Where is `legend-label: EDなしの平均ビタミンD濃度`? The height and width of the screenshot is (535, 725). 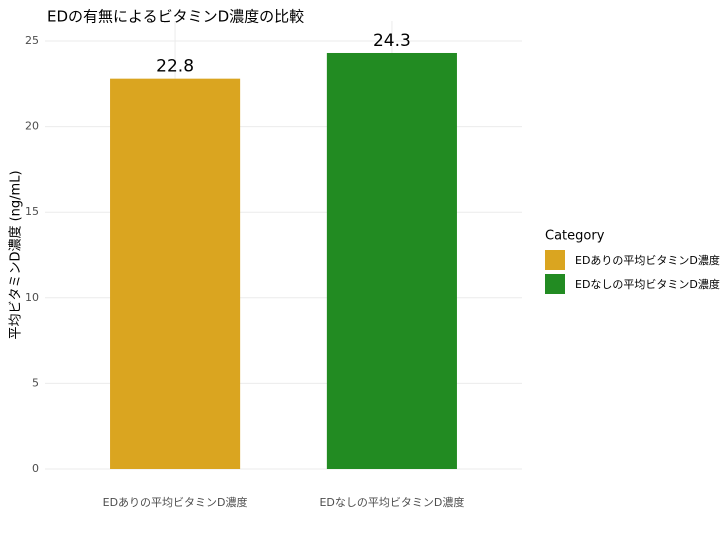
legend-label: EDなしの平均ビタミンD濃度 is located at coordinates (647, 284).